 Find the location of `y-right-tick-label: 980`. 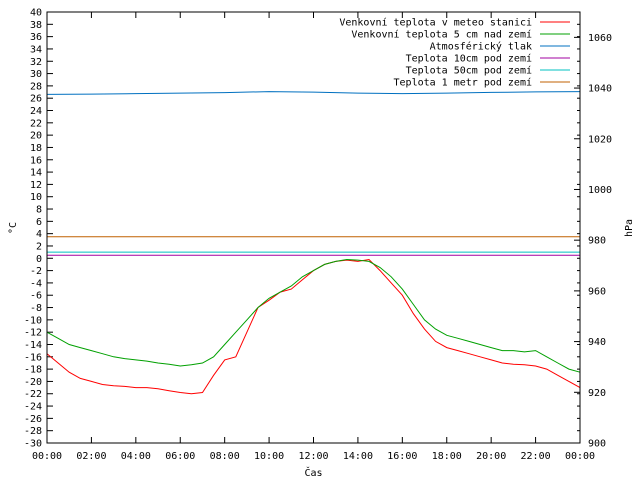

y-right-tick-label: 980 is located at coordinates (597, 241).